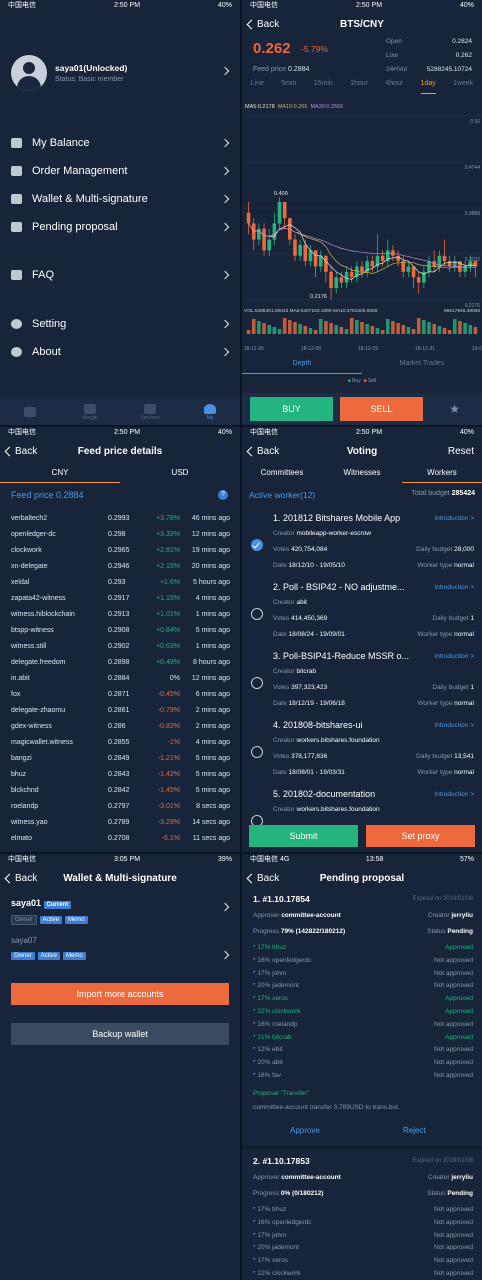  Describe the element at coordinates (257, 83) in the screenshot. I see `interval-line: Line` at that location.